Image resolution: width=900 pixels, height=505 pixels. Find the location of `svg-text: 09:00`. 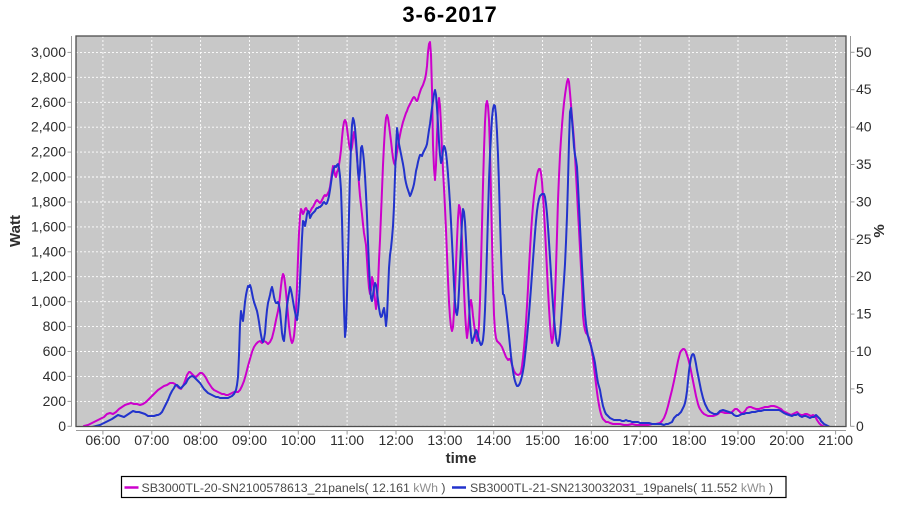

svg-text: 09:00 is located at coordinates (249, 440).